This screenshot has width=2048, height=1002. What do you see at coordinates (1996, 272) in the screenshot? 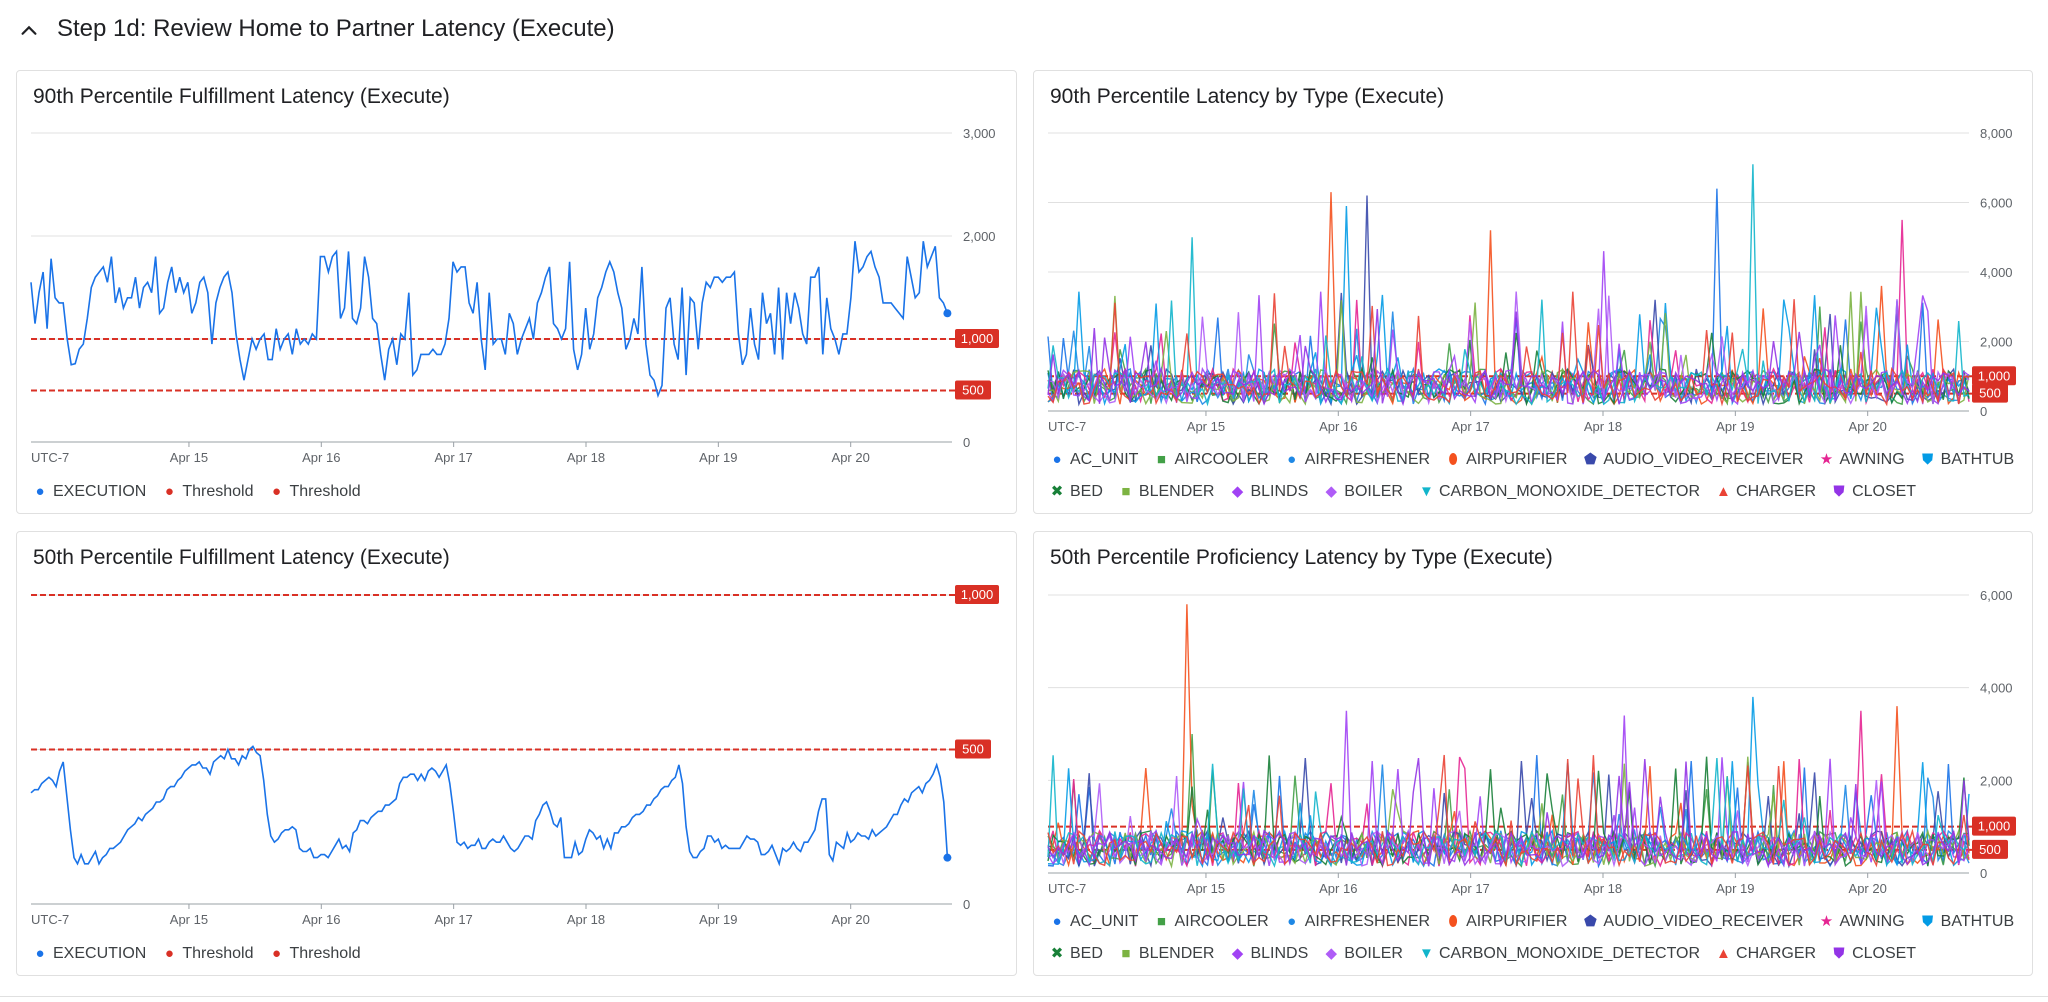
I see `y-tick-label: 4,000` at bounding box center [1996, 272].